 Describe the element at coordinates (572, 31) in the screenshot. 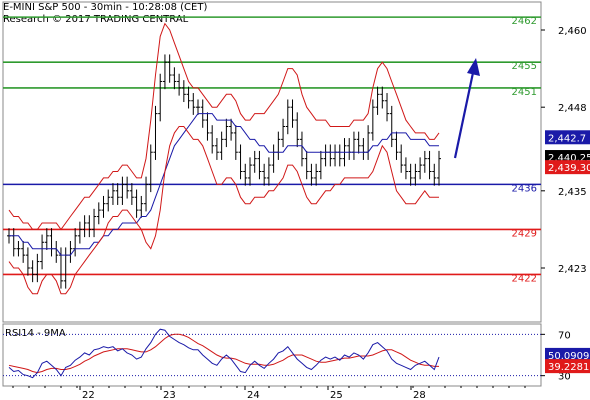

I see `y-tick-label: 2,460` at that location.